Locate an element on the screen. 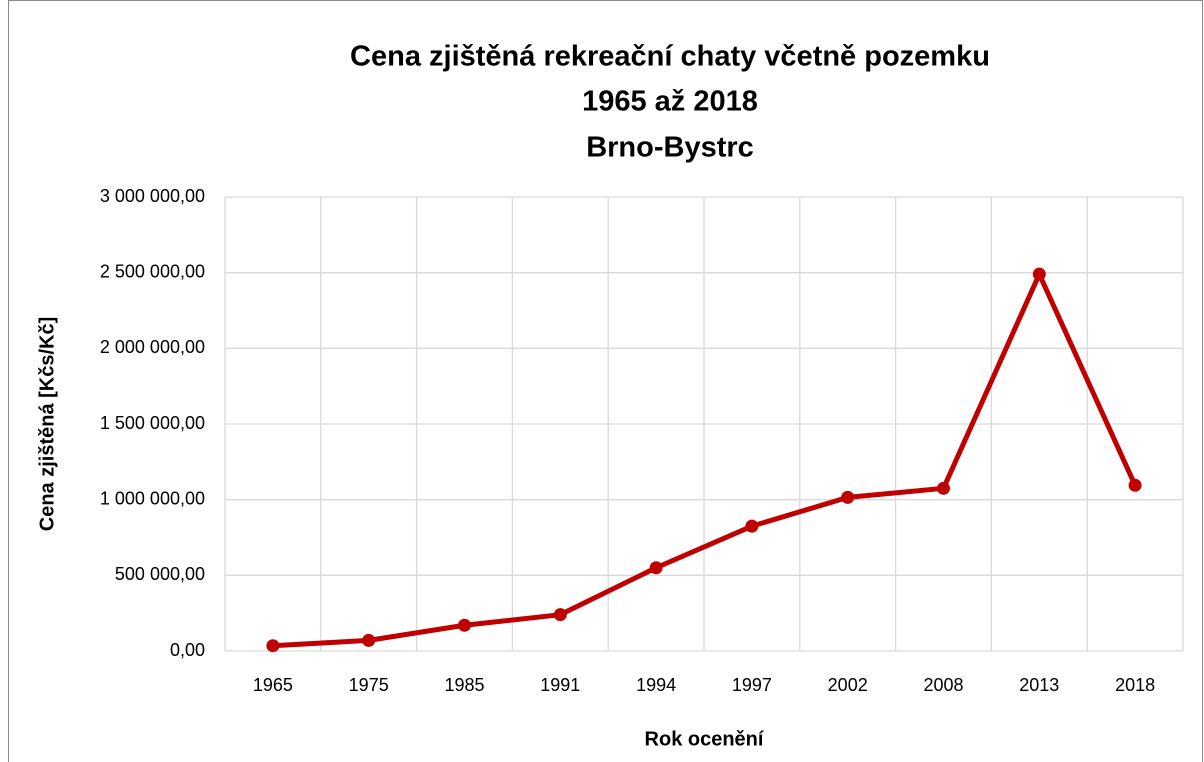  x-tick-label: 1997 is located at coordinates (752, 685).